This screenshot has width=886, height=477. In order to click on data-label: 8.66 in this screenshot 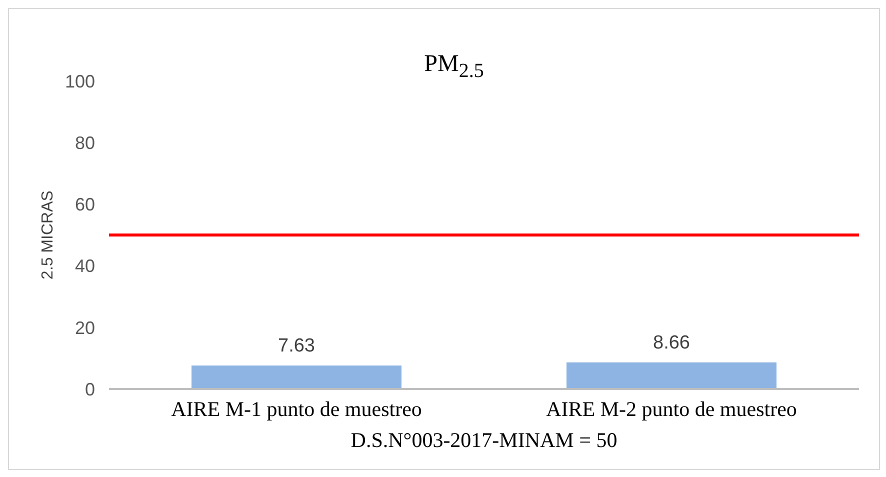, I will do `click(671, 343)`.